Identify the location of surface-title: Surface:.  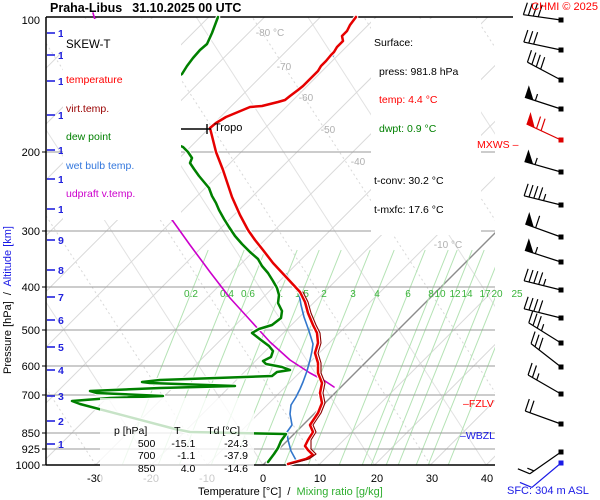
(394, 43).